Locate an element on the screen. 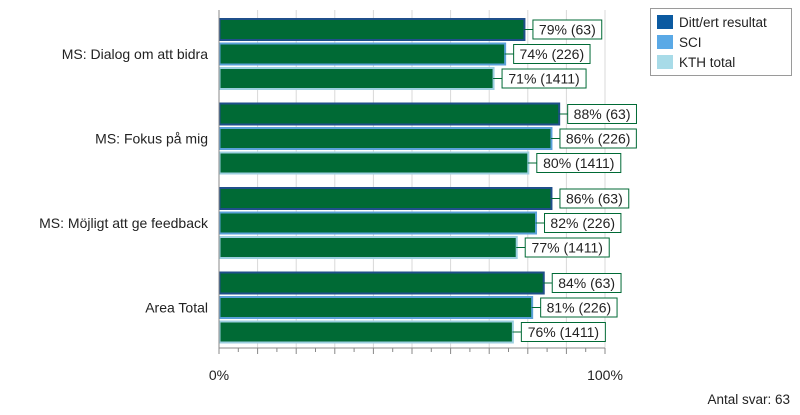 This screenshot has height=415, width=800. data-label-kth-total-ms-fokus-pa-mig: 80% (1411) is located at coordinates (578, 163).